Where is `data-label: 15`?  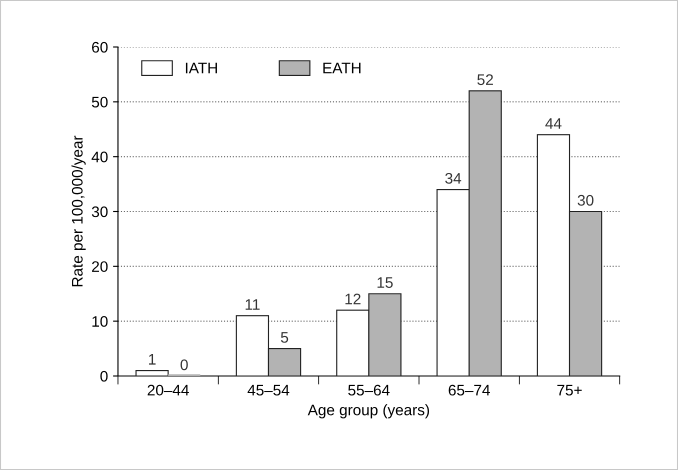
data-label: 15 is located at coordinates (385, 282).